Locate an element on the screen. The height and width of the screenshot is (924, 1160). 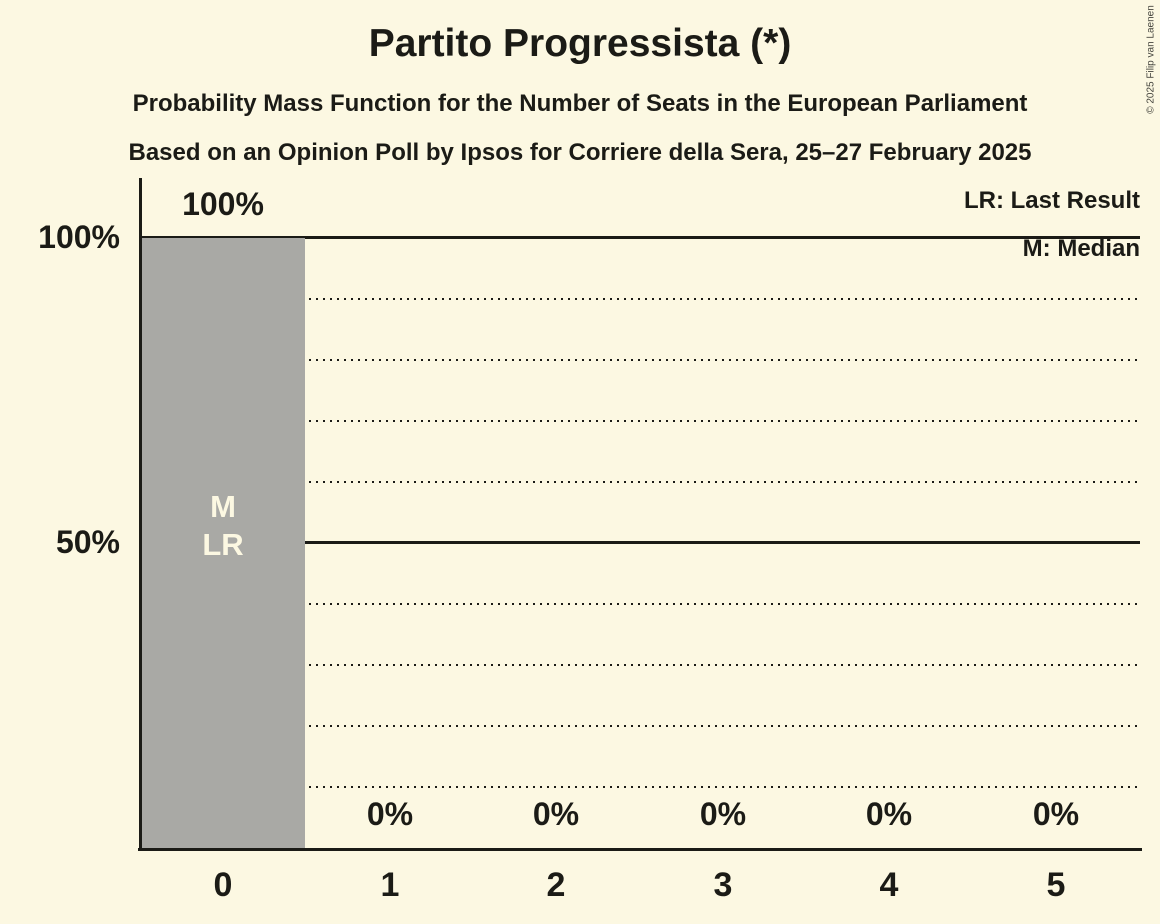
x-tick-label-5: 5 is located at coordinates (1056, 885).